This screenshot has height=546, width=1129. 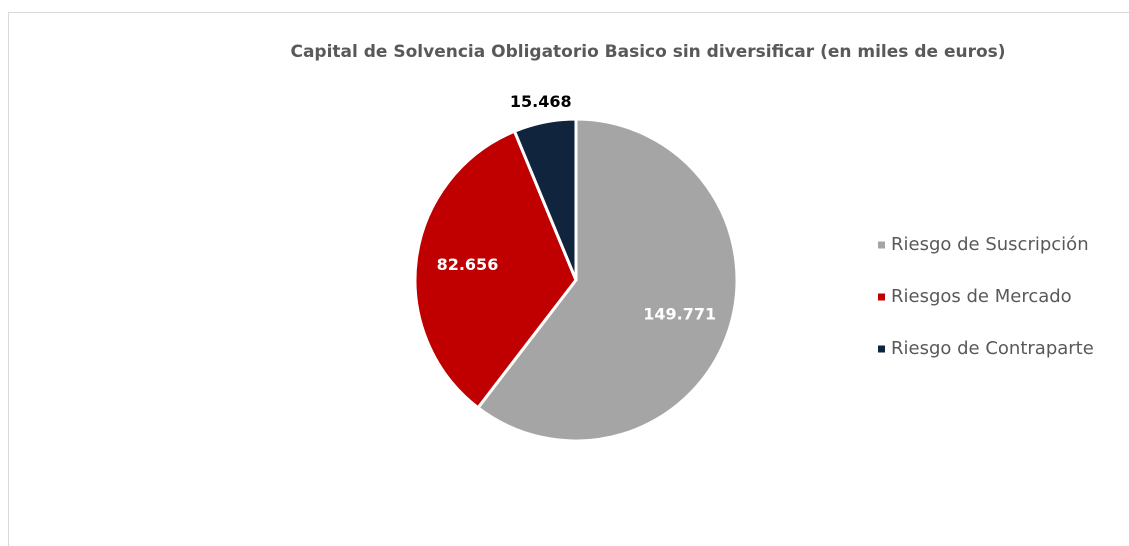 I want to click on legend-label: Riesgo de Contraparte, so click(x=992, y=348).